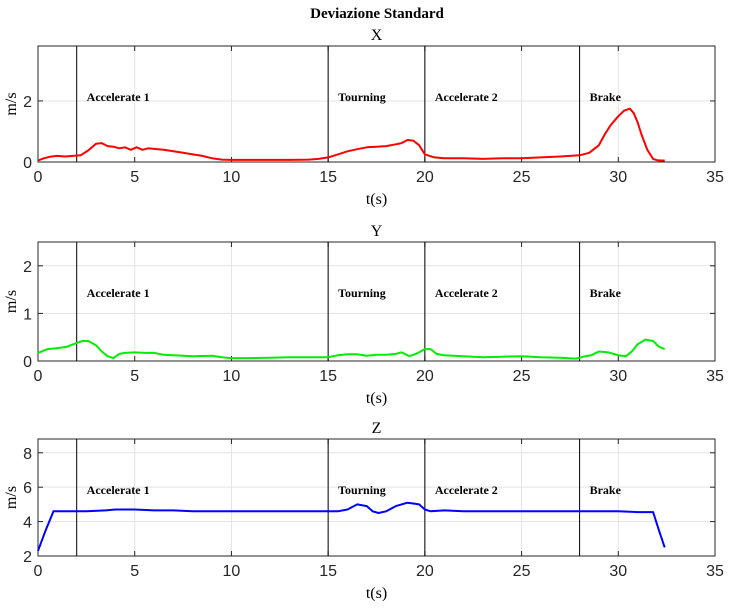 This screenshot has height=608, width=729. Describe the element at coordinates (377, 428) in the screenshot. I see `subplot-title: Z` at that location.